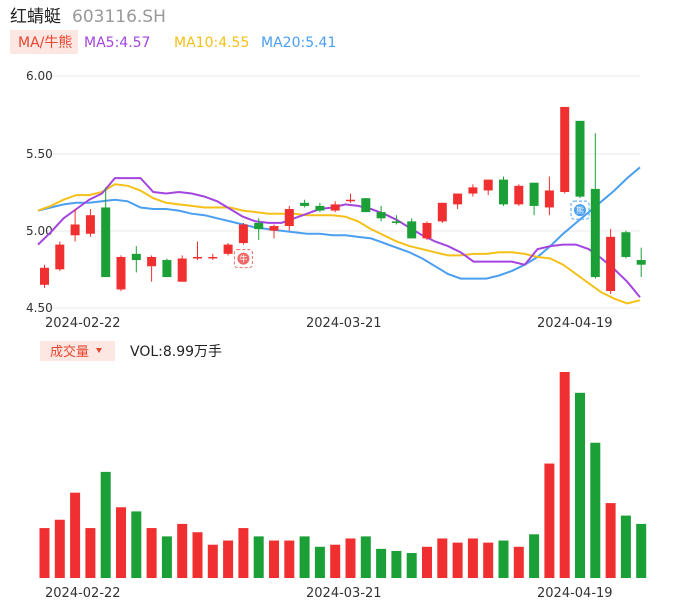  Describe the element at coordinates (344, 593) in the screenshot. I see `x-tick-label: 2024-03-21` at that location.